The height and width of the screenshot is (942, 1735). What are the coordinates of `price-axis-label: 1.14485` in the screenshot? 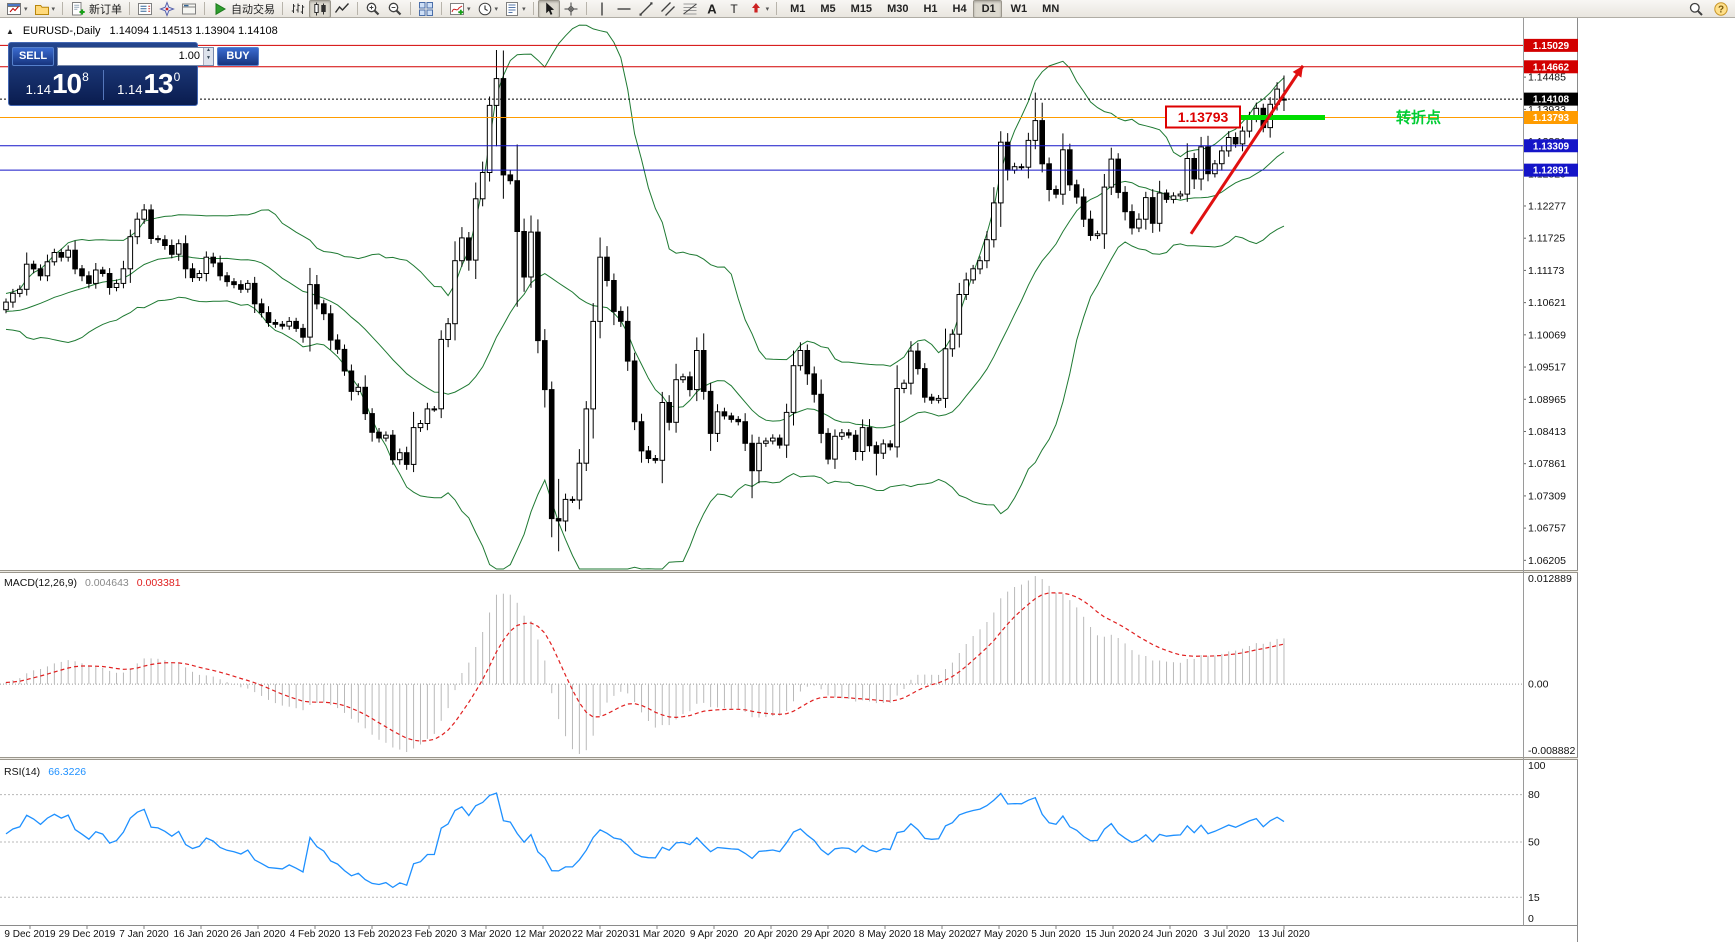 It's located at (1547, 78).